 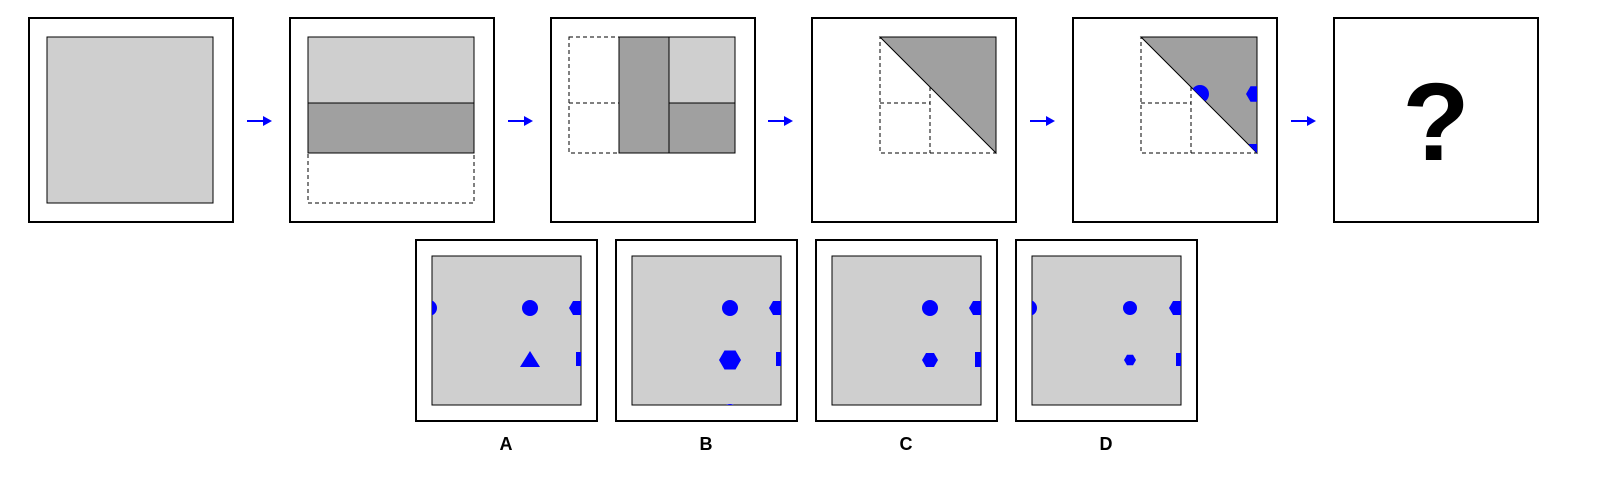 What do you see at coordinates (506, 444) in the screenshot?
I see `option-a-label: A` at bounding box center [506, 444].